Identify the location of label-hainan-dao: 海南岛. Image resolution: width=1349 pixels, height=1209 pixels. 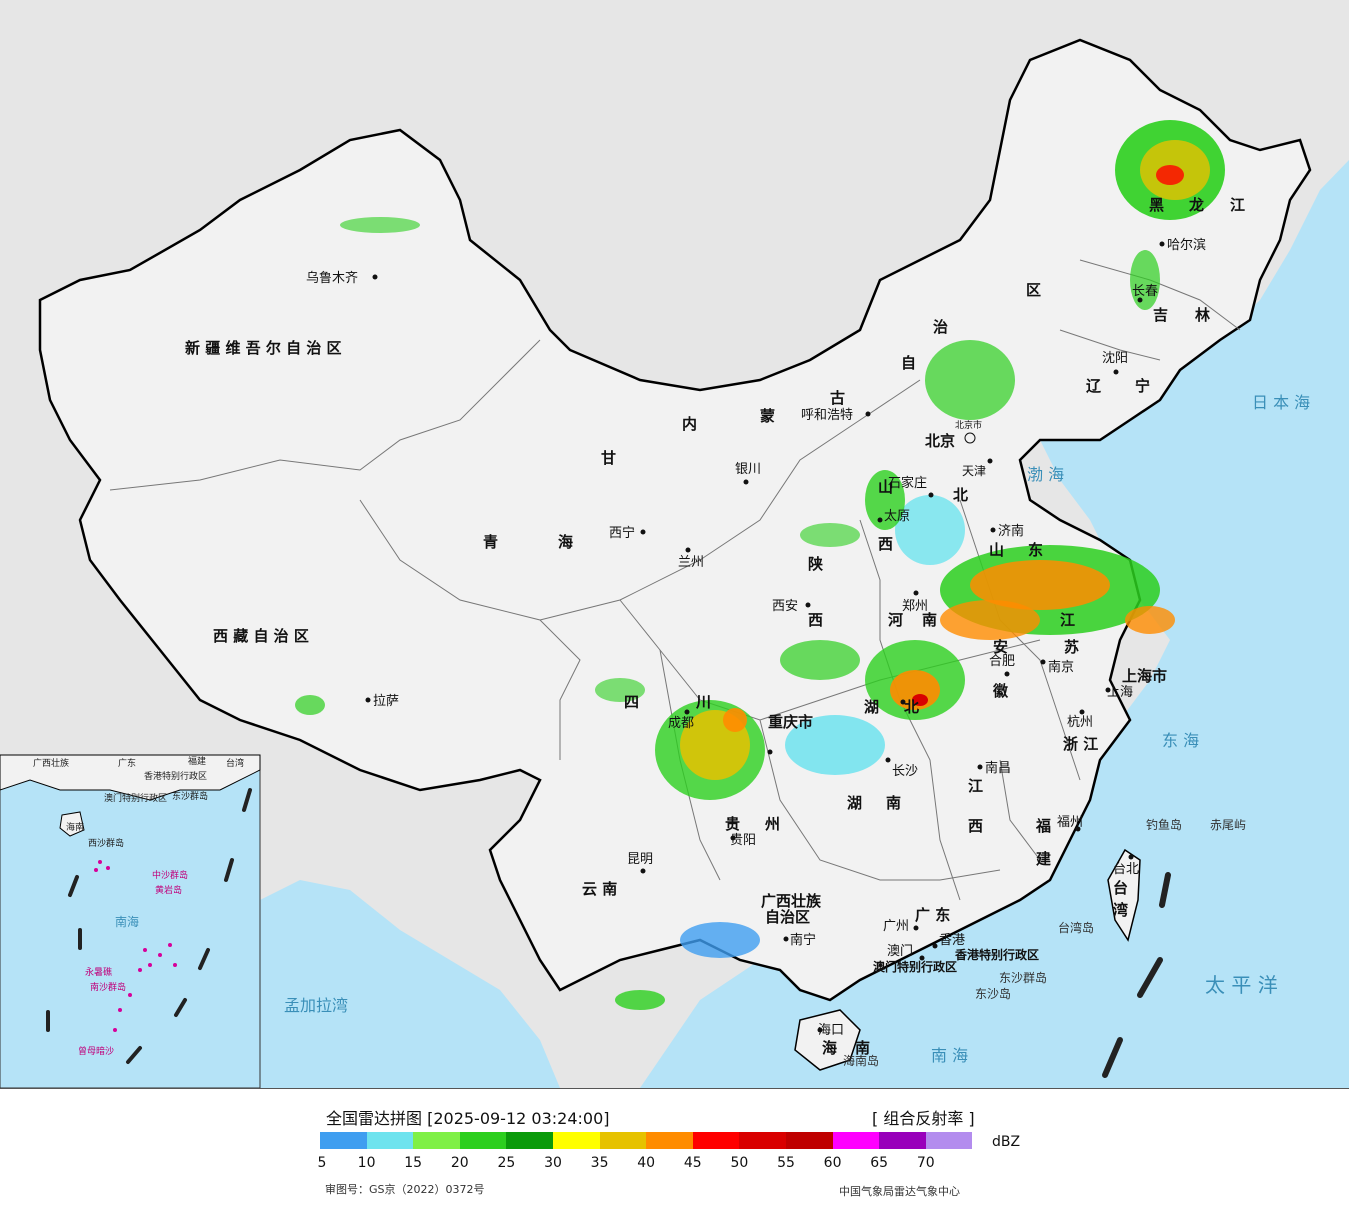
(861, 1060).